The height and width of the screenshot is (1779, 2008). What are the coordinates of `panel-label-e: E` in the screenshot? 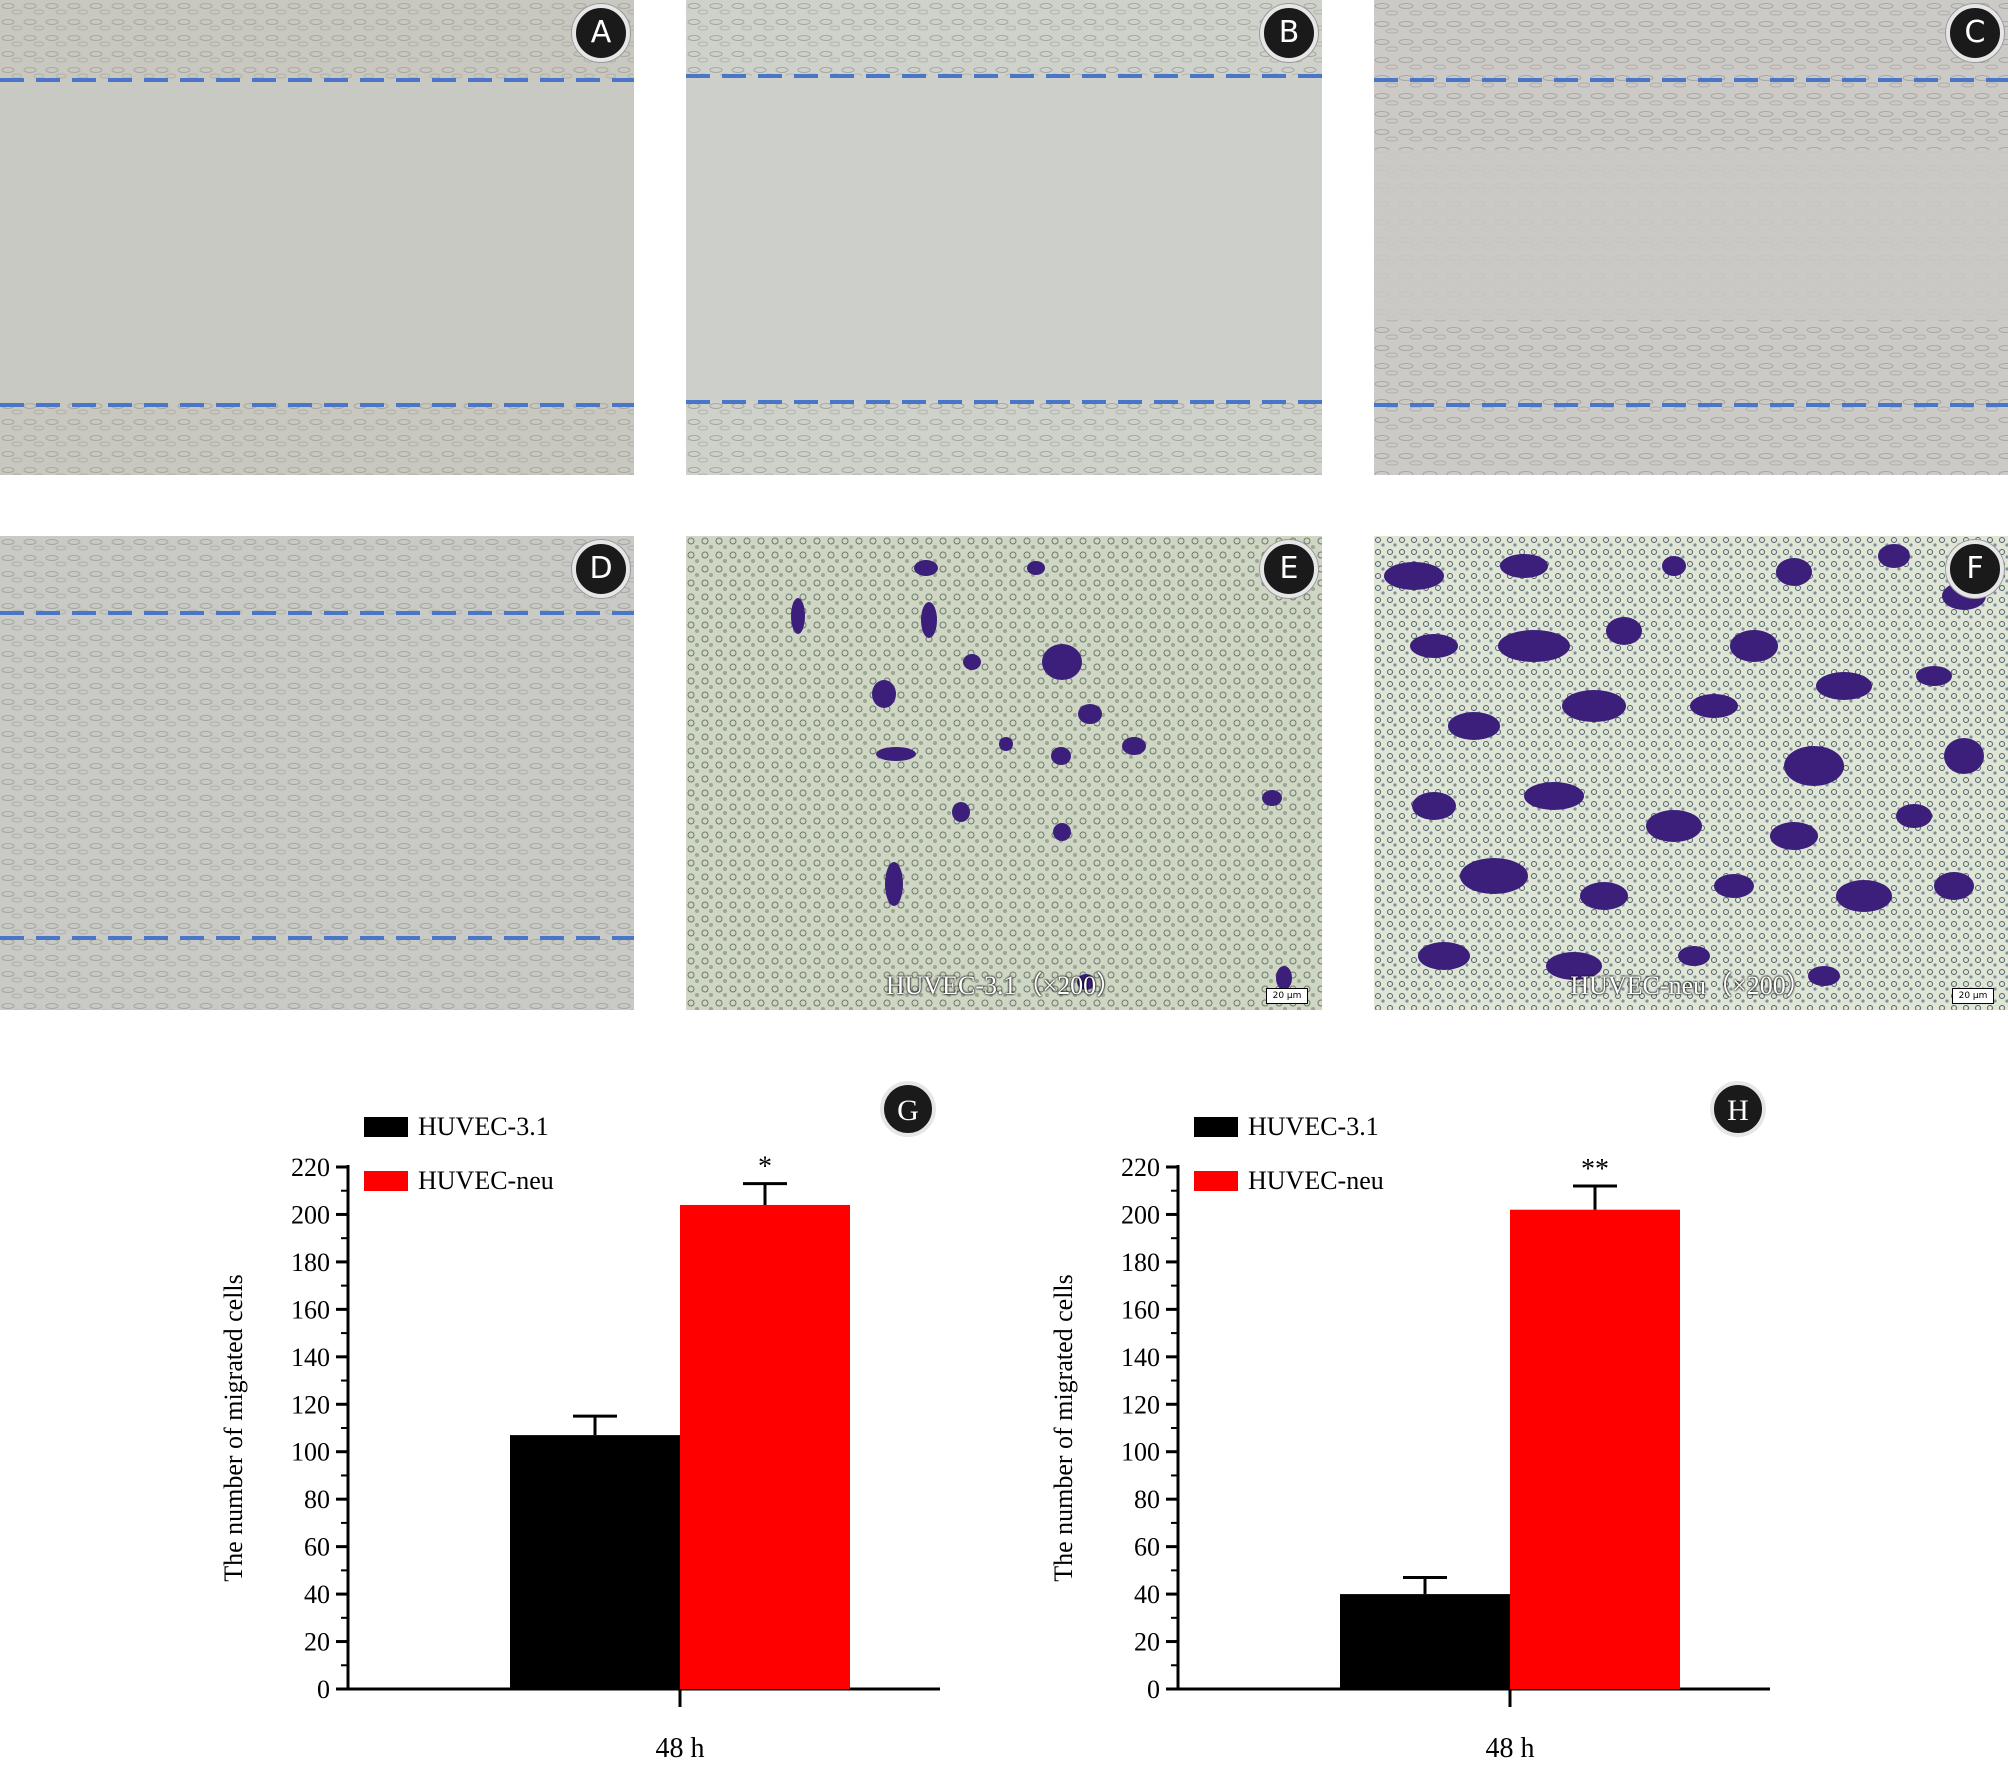 It's located at (1289, 569).